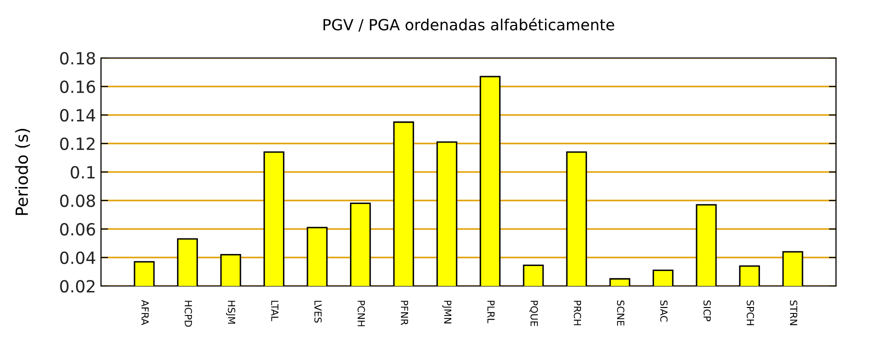 This screenshot has height=350, width=870. Describe the element at coordinates (77, 286) in the screenshot. I see `y-tick-label: 0.02` at that location.